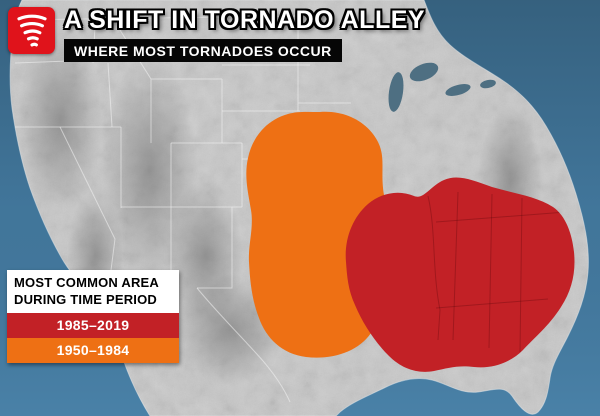 This screenshot has height=416, width=600. Describe the element at coordinates (85, 299) in the screenshot. I see `legend-heading-line2: DURING TIME PERIOD` at that location.